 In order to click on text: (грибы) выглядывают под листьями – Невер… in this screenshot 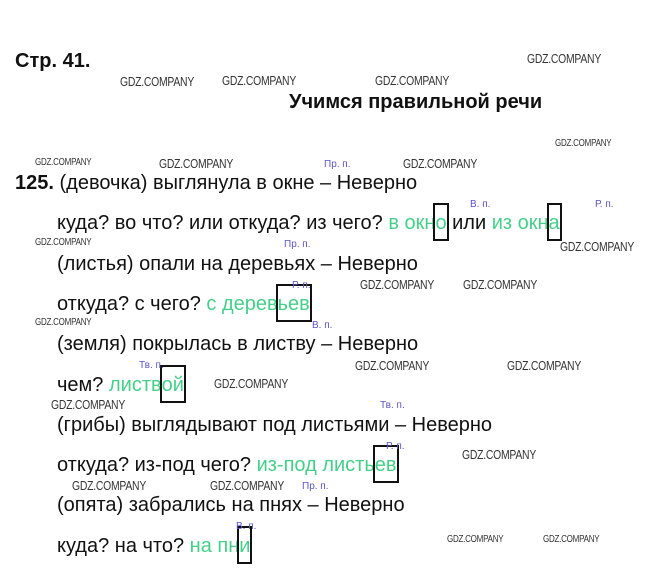, I will do `click(275, 424)`.